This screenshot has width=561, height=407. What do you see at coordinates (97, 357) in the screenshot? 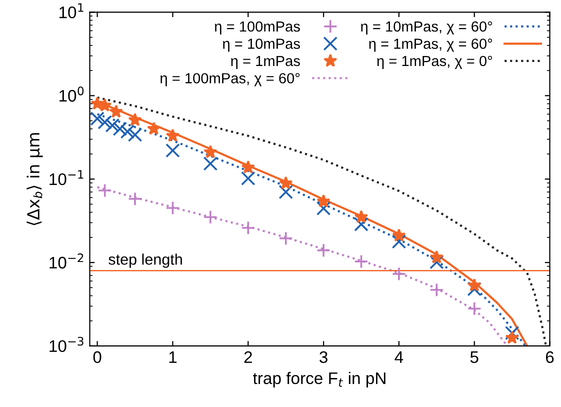
I see `x-tick-label: 0` at bounding box center [97, 357].